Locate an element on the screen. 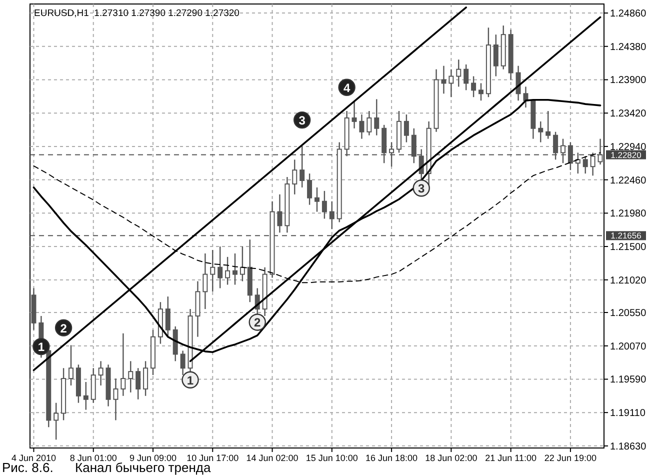 The width and height of the screenshot is (662, 475). x-tick-label: 4 Jun 2010 is located at coordinates (33, 458).